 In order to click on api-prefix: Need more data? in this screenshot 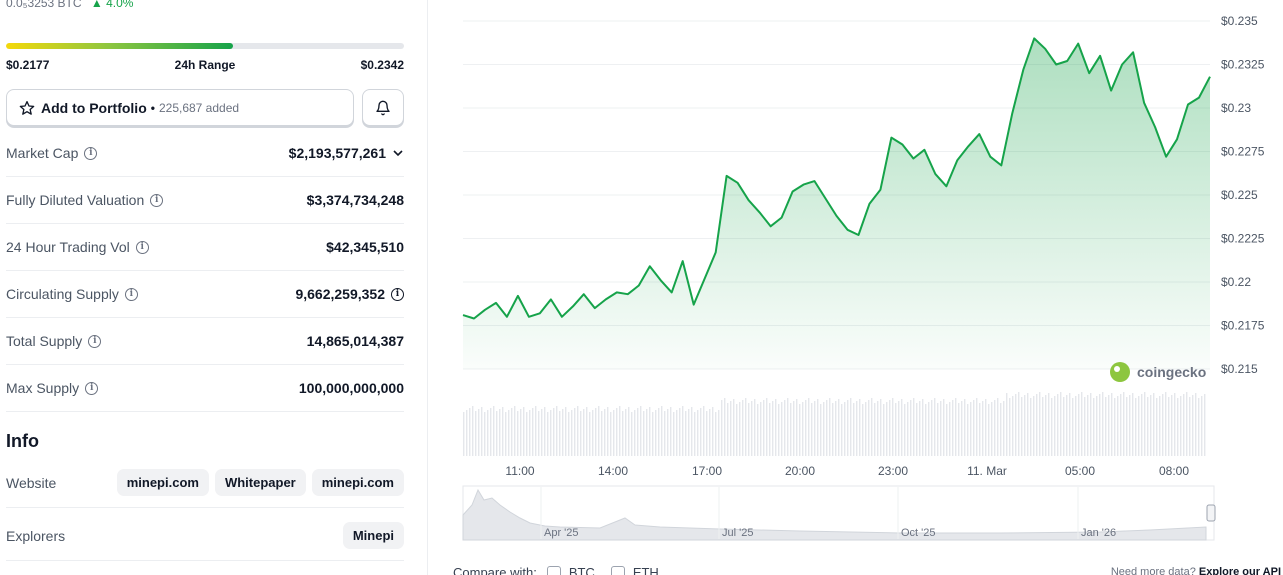, I will do `click(1153, 570)`.